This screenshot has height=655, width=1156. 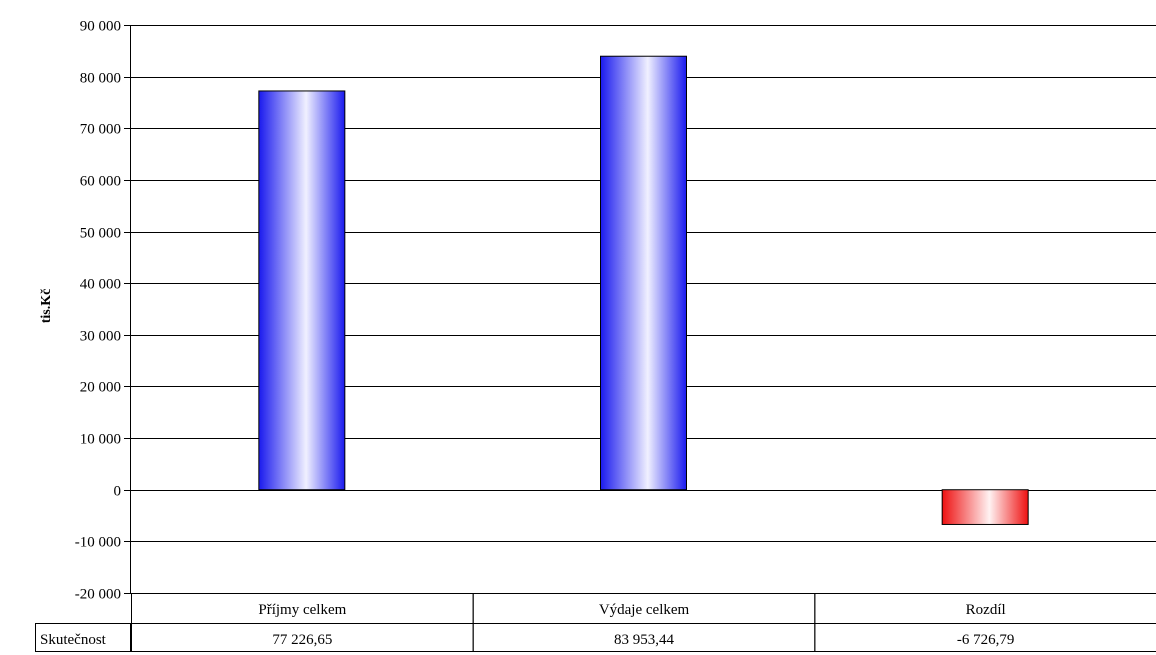 I want to click on table-value: 77 226,65, so click(x=302, y=640).